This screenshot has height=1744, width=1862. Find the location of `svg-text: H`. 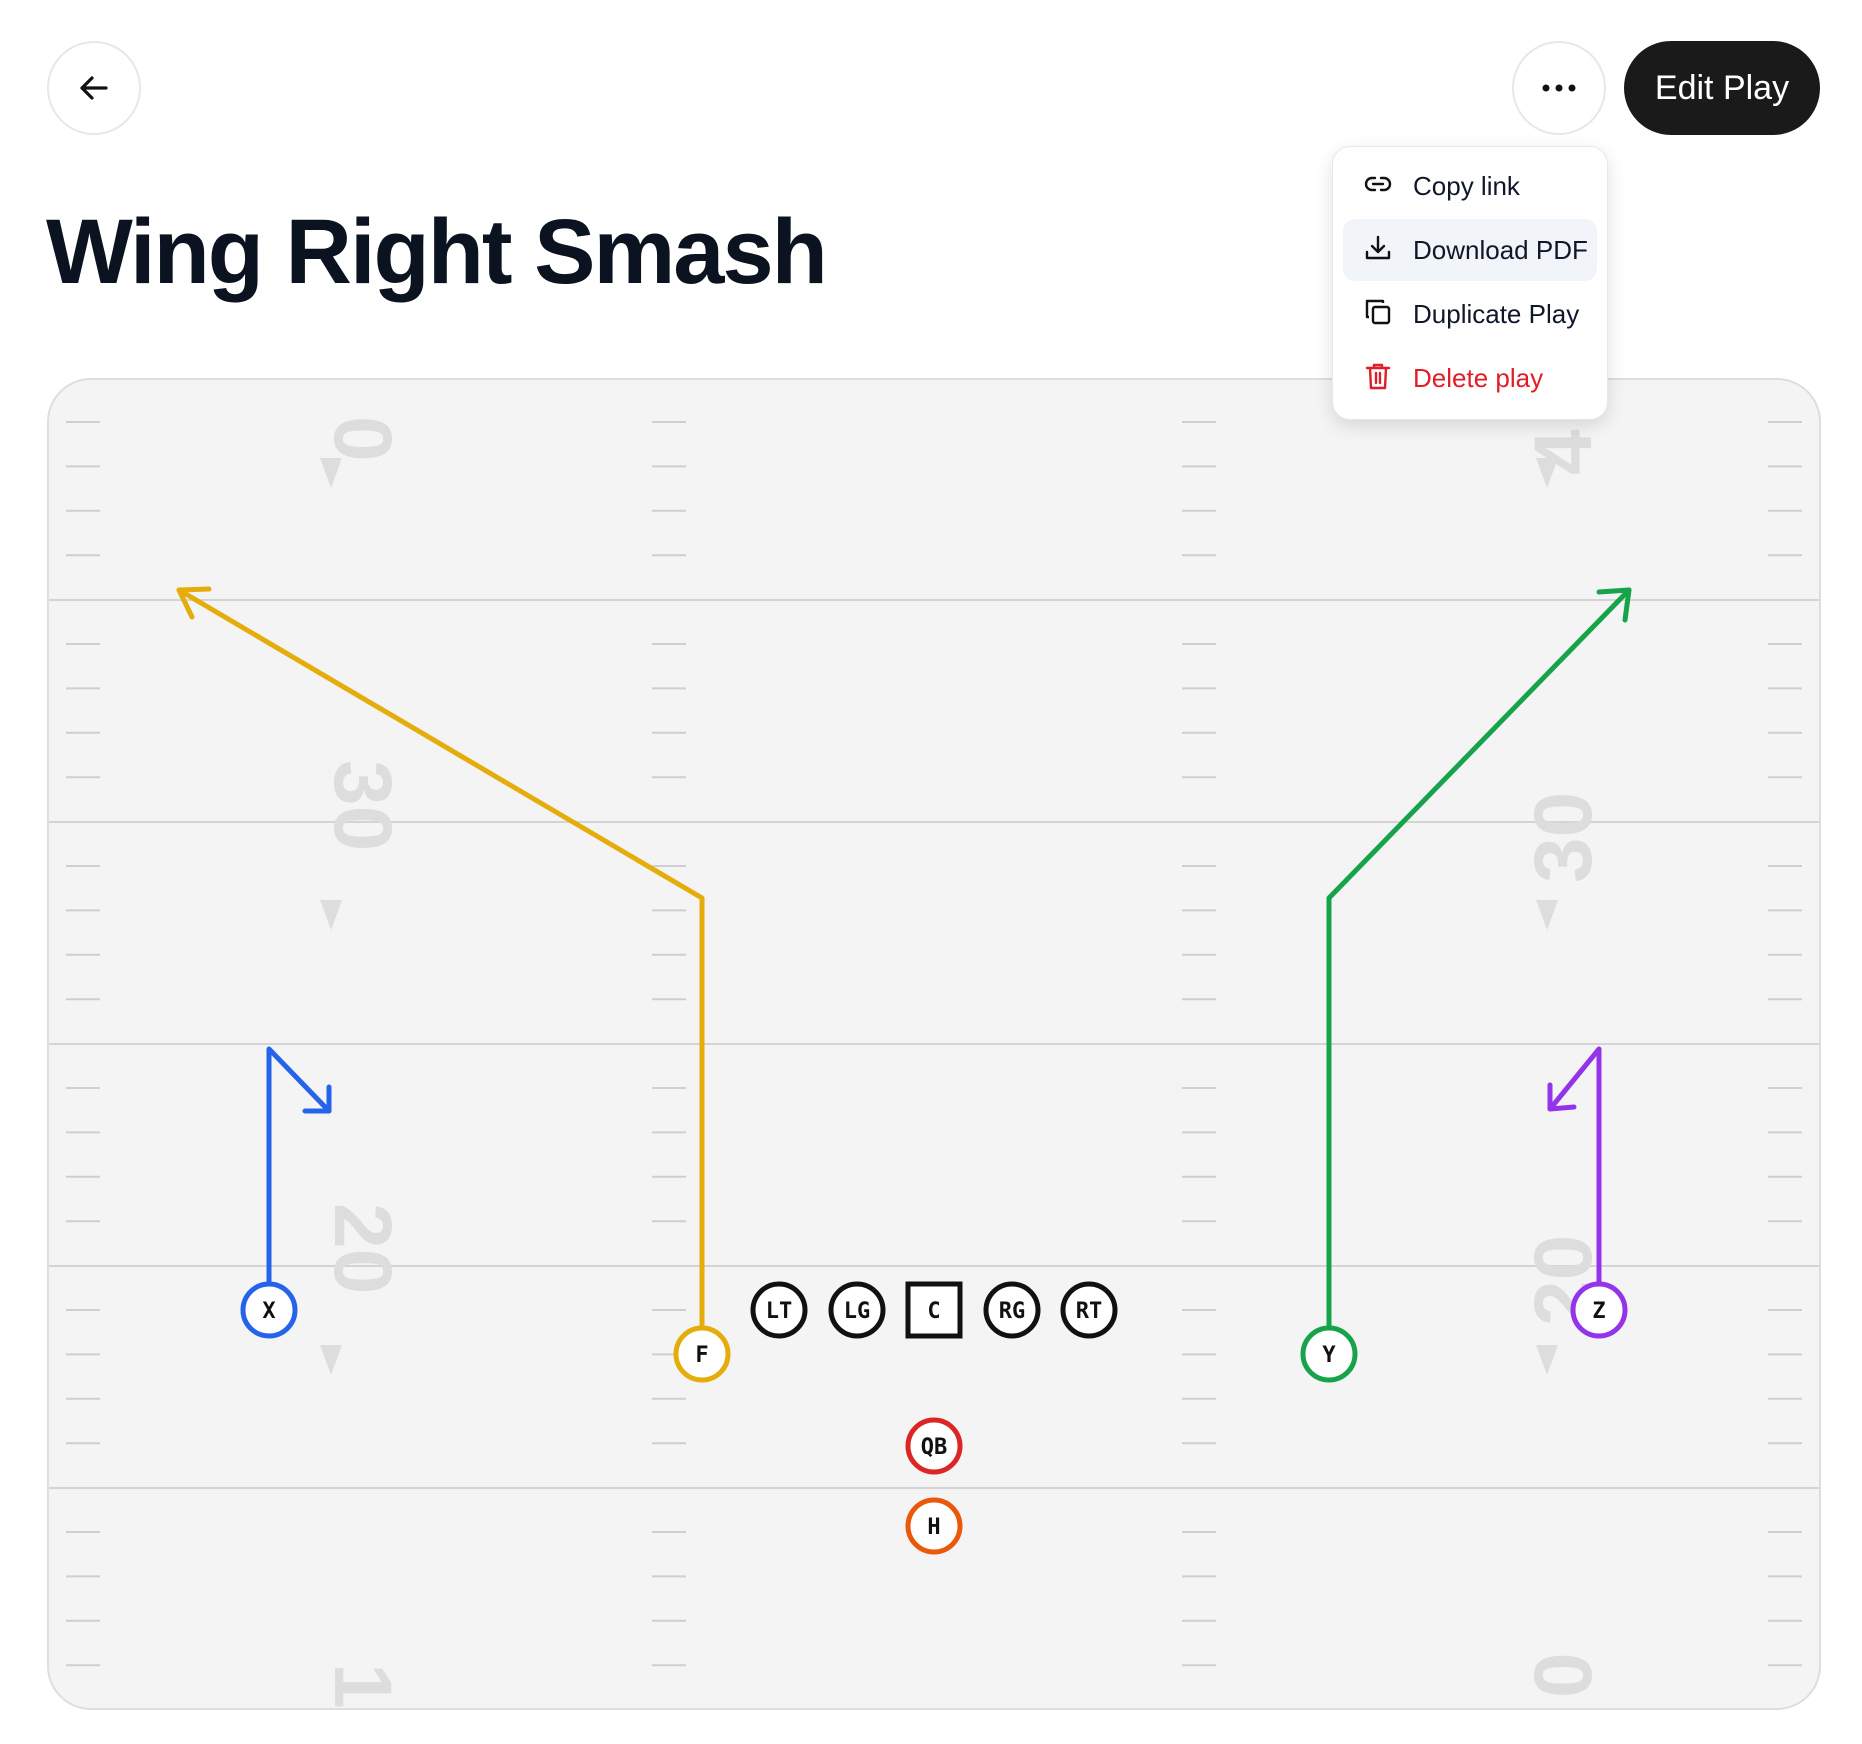

svg-text: H is located at coordinates (933, 1527).